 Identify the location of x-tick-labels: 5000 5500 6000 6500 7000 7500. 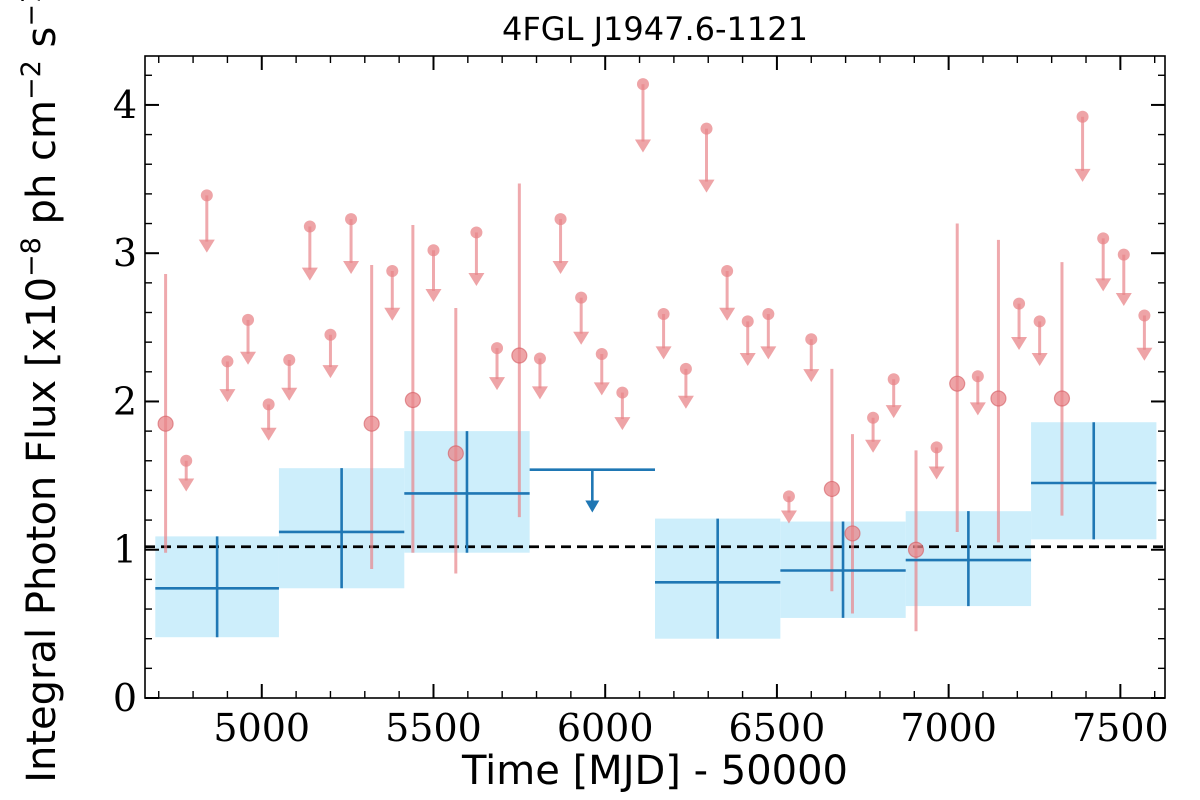
(690, 728).